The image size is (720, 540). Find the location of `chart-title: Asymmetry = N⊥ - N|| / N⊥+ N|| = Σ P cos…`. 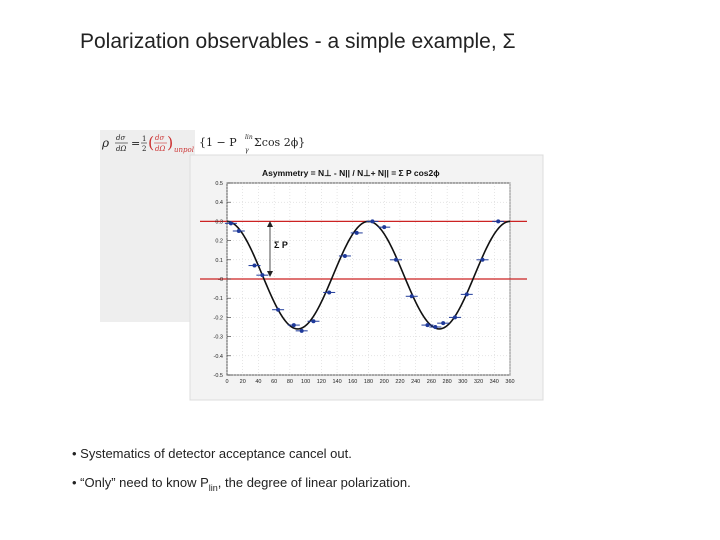

chart-title: Asymmetry = N⊥ - N|| / N⊥+ N|| = Σ P cos… is located at coordinates (351, 173).